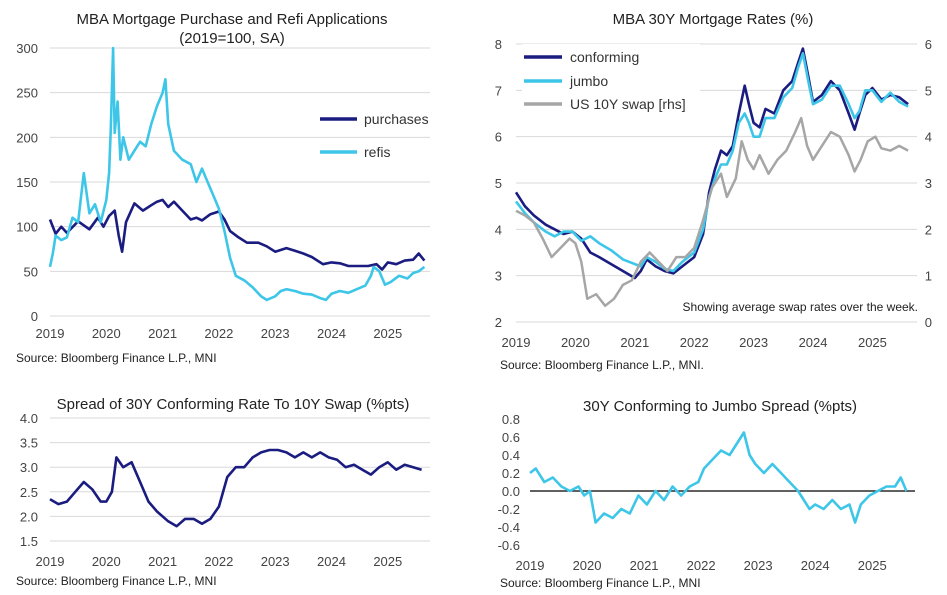 This screenshot has height=595, width=947. What do you see at coordinates (602, 365) in the screenshot?
I see `rates-source: Source: Bloomberg Finance L.P., MNI.` at bounding box center [602, 365].